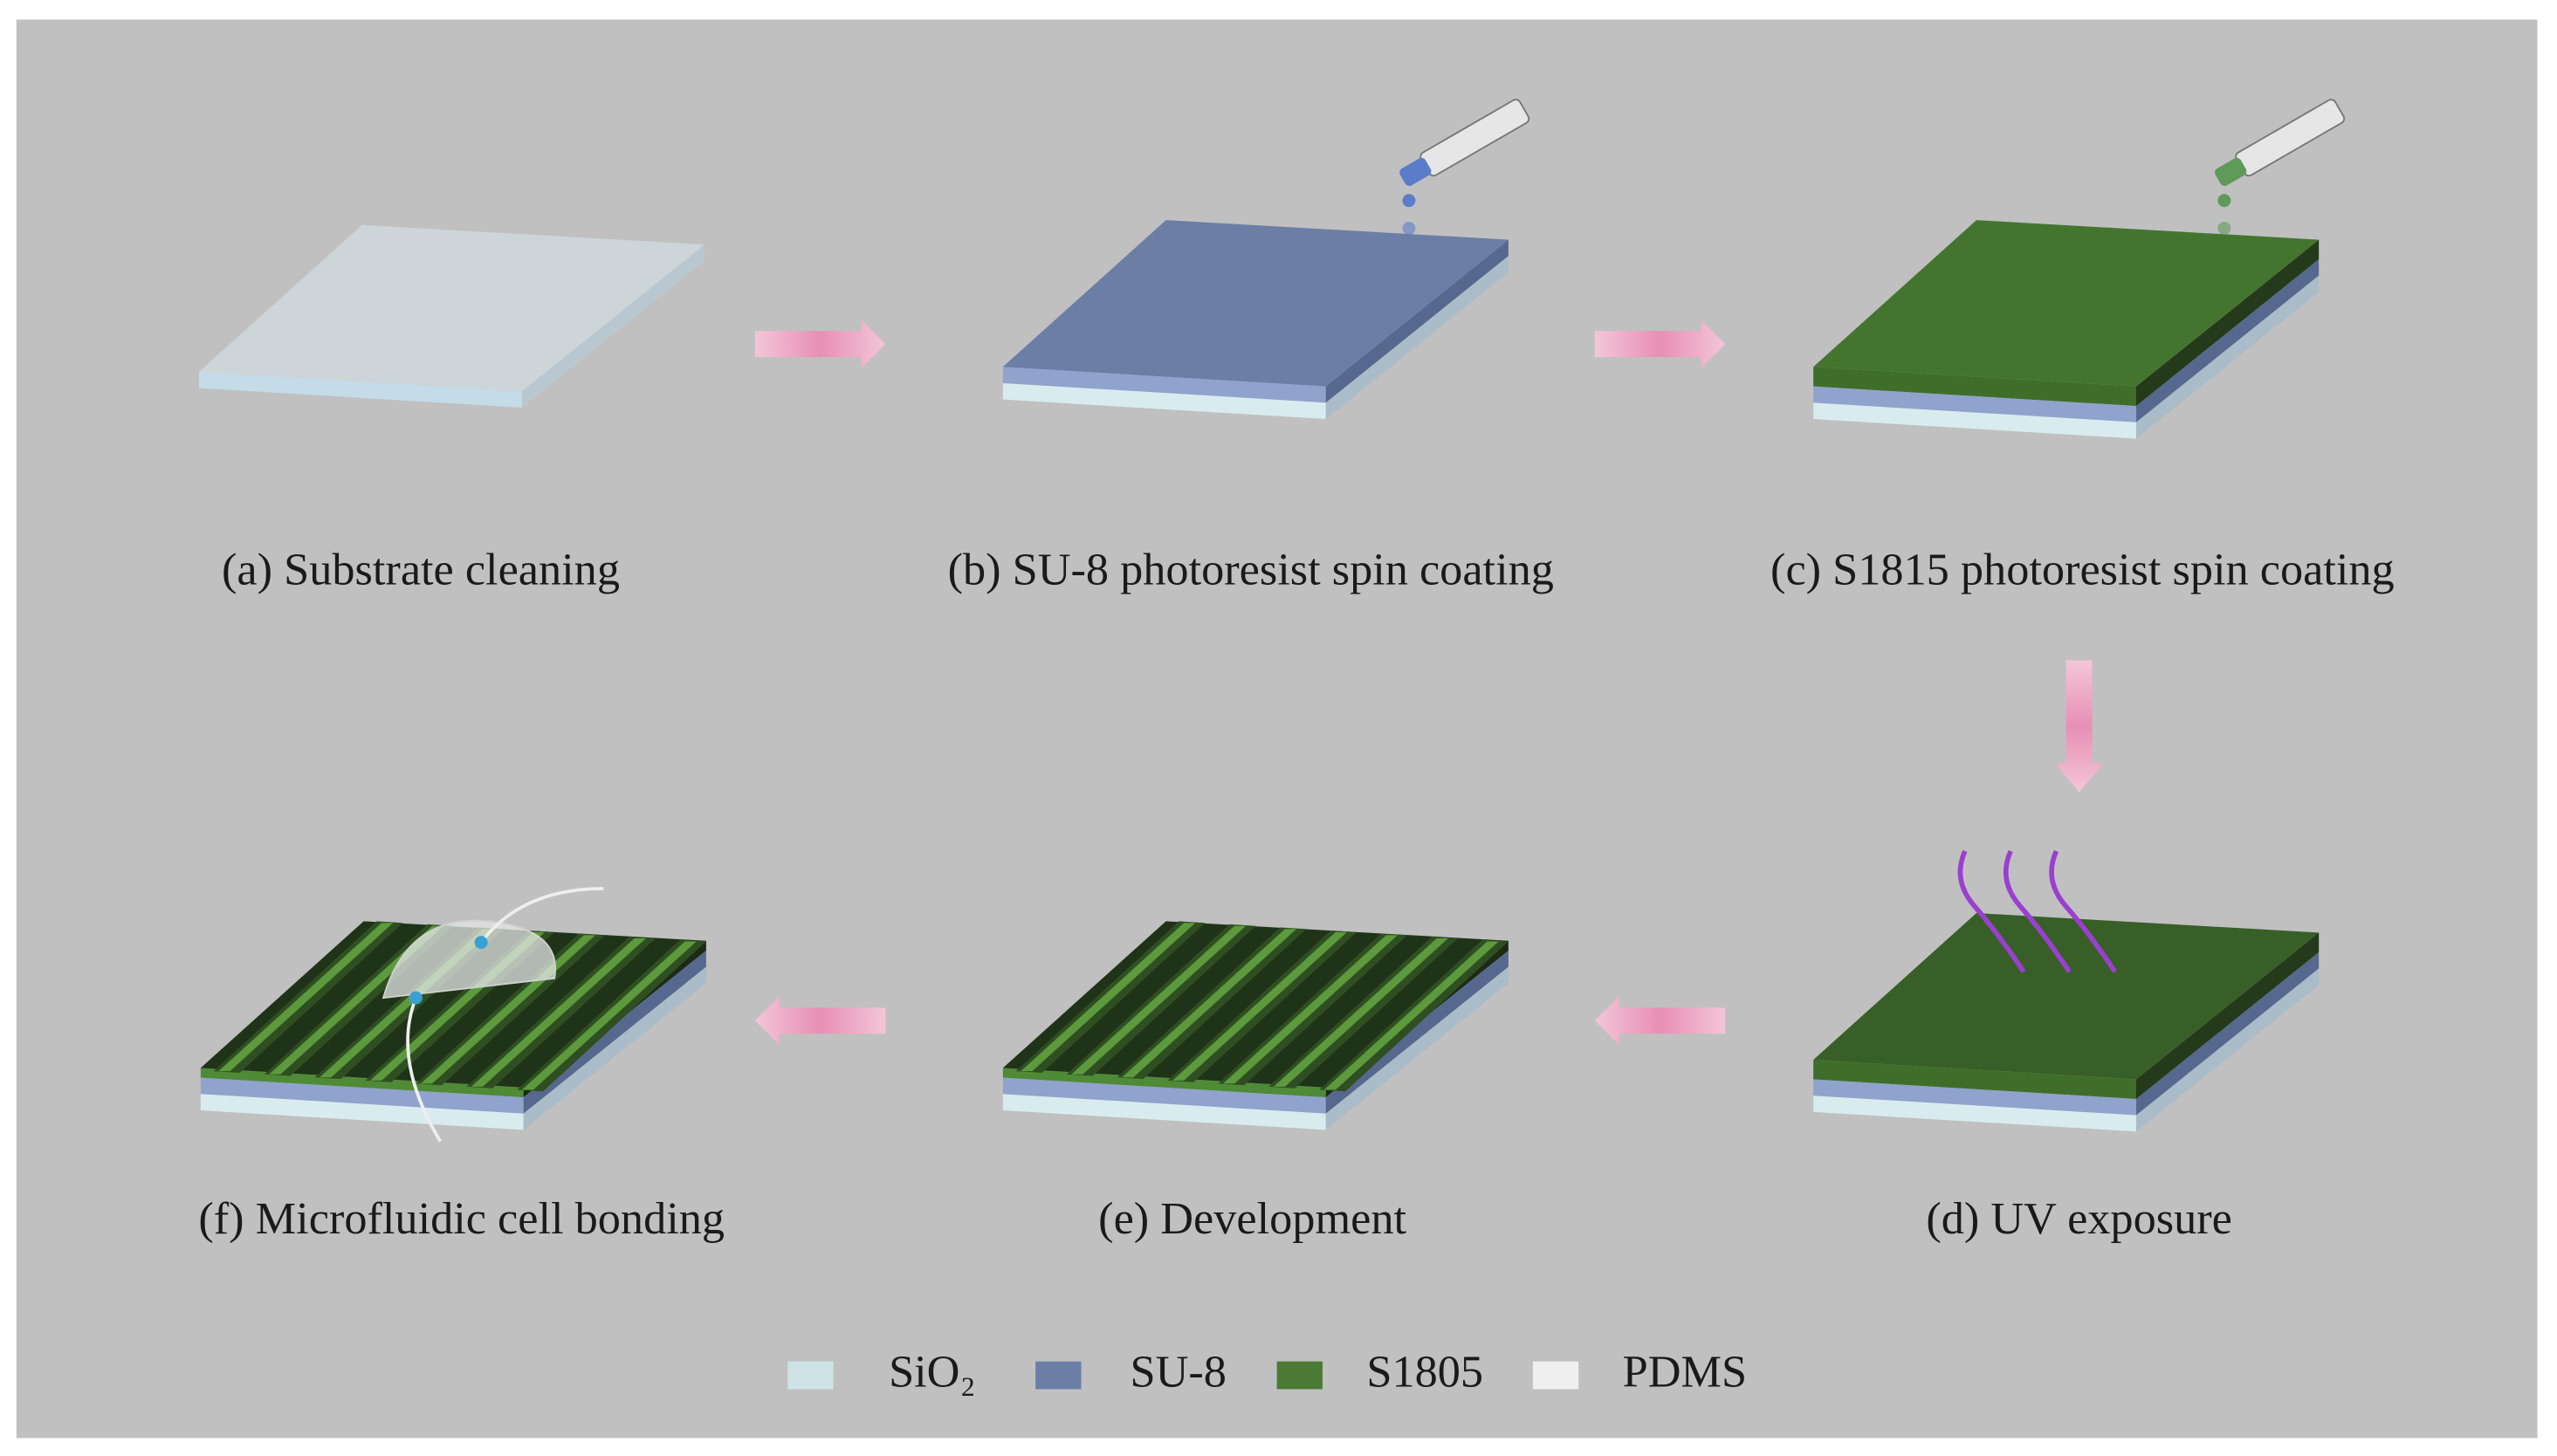 This screenshot has height=1456, width=2557. I want to click on step-label: (a) Substrate cleaning, so click(421, 569).